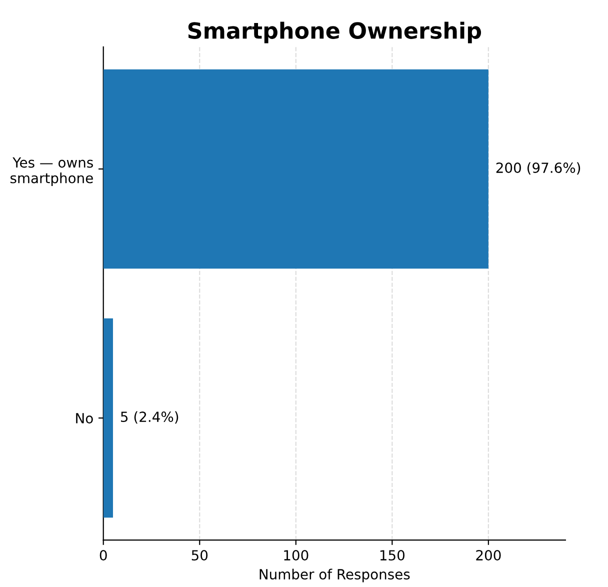  Describe the element at coordinates (392, 555) in the screenshot. I see `x-tick-label: 150` at that location.